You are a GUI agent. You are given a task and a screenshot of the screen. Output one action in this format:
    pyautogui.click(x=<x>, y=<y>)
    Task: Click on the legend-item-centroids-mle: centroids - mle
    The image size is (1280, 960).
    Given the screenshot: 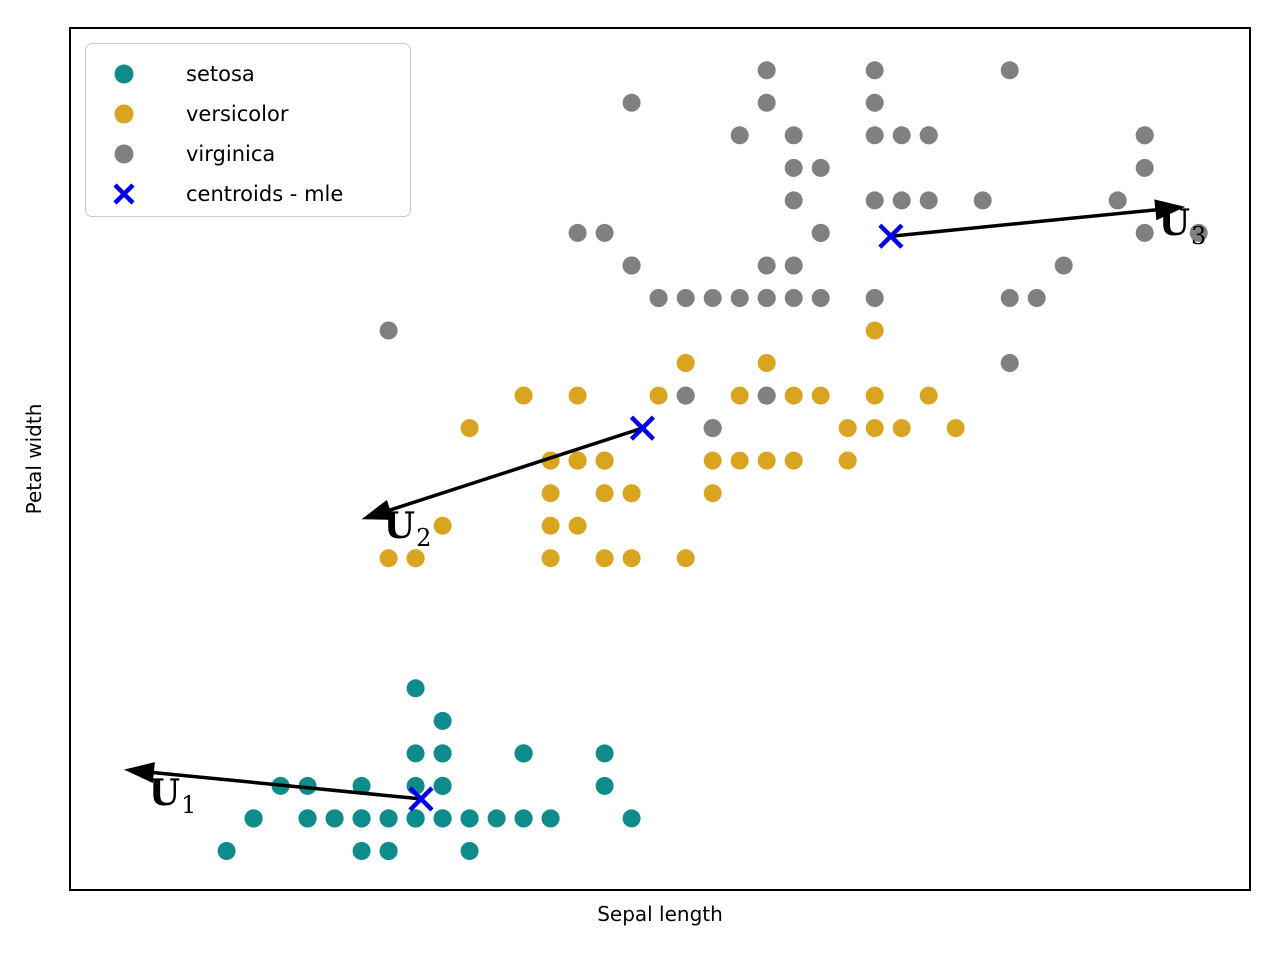 What is the action you would take?
    pyautogui.click(x=255, y=194)
    